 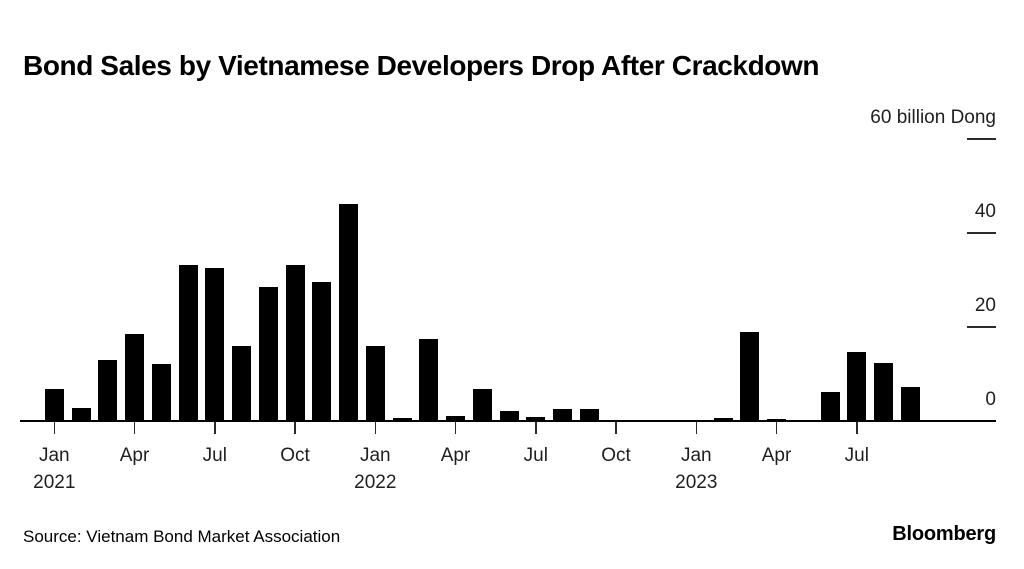 I want to click on bar-aug-2021, so click(x=242, y=383).